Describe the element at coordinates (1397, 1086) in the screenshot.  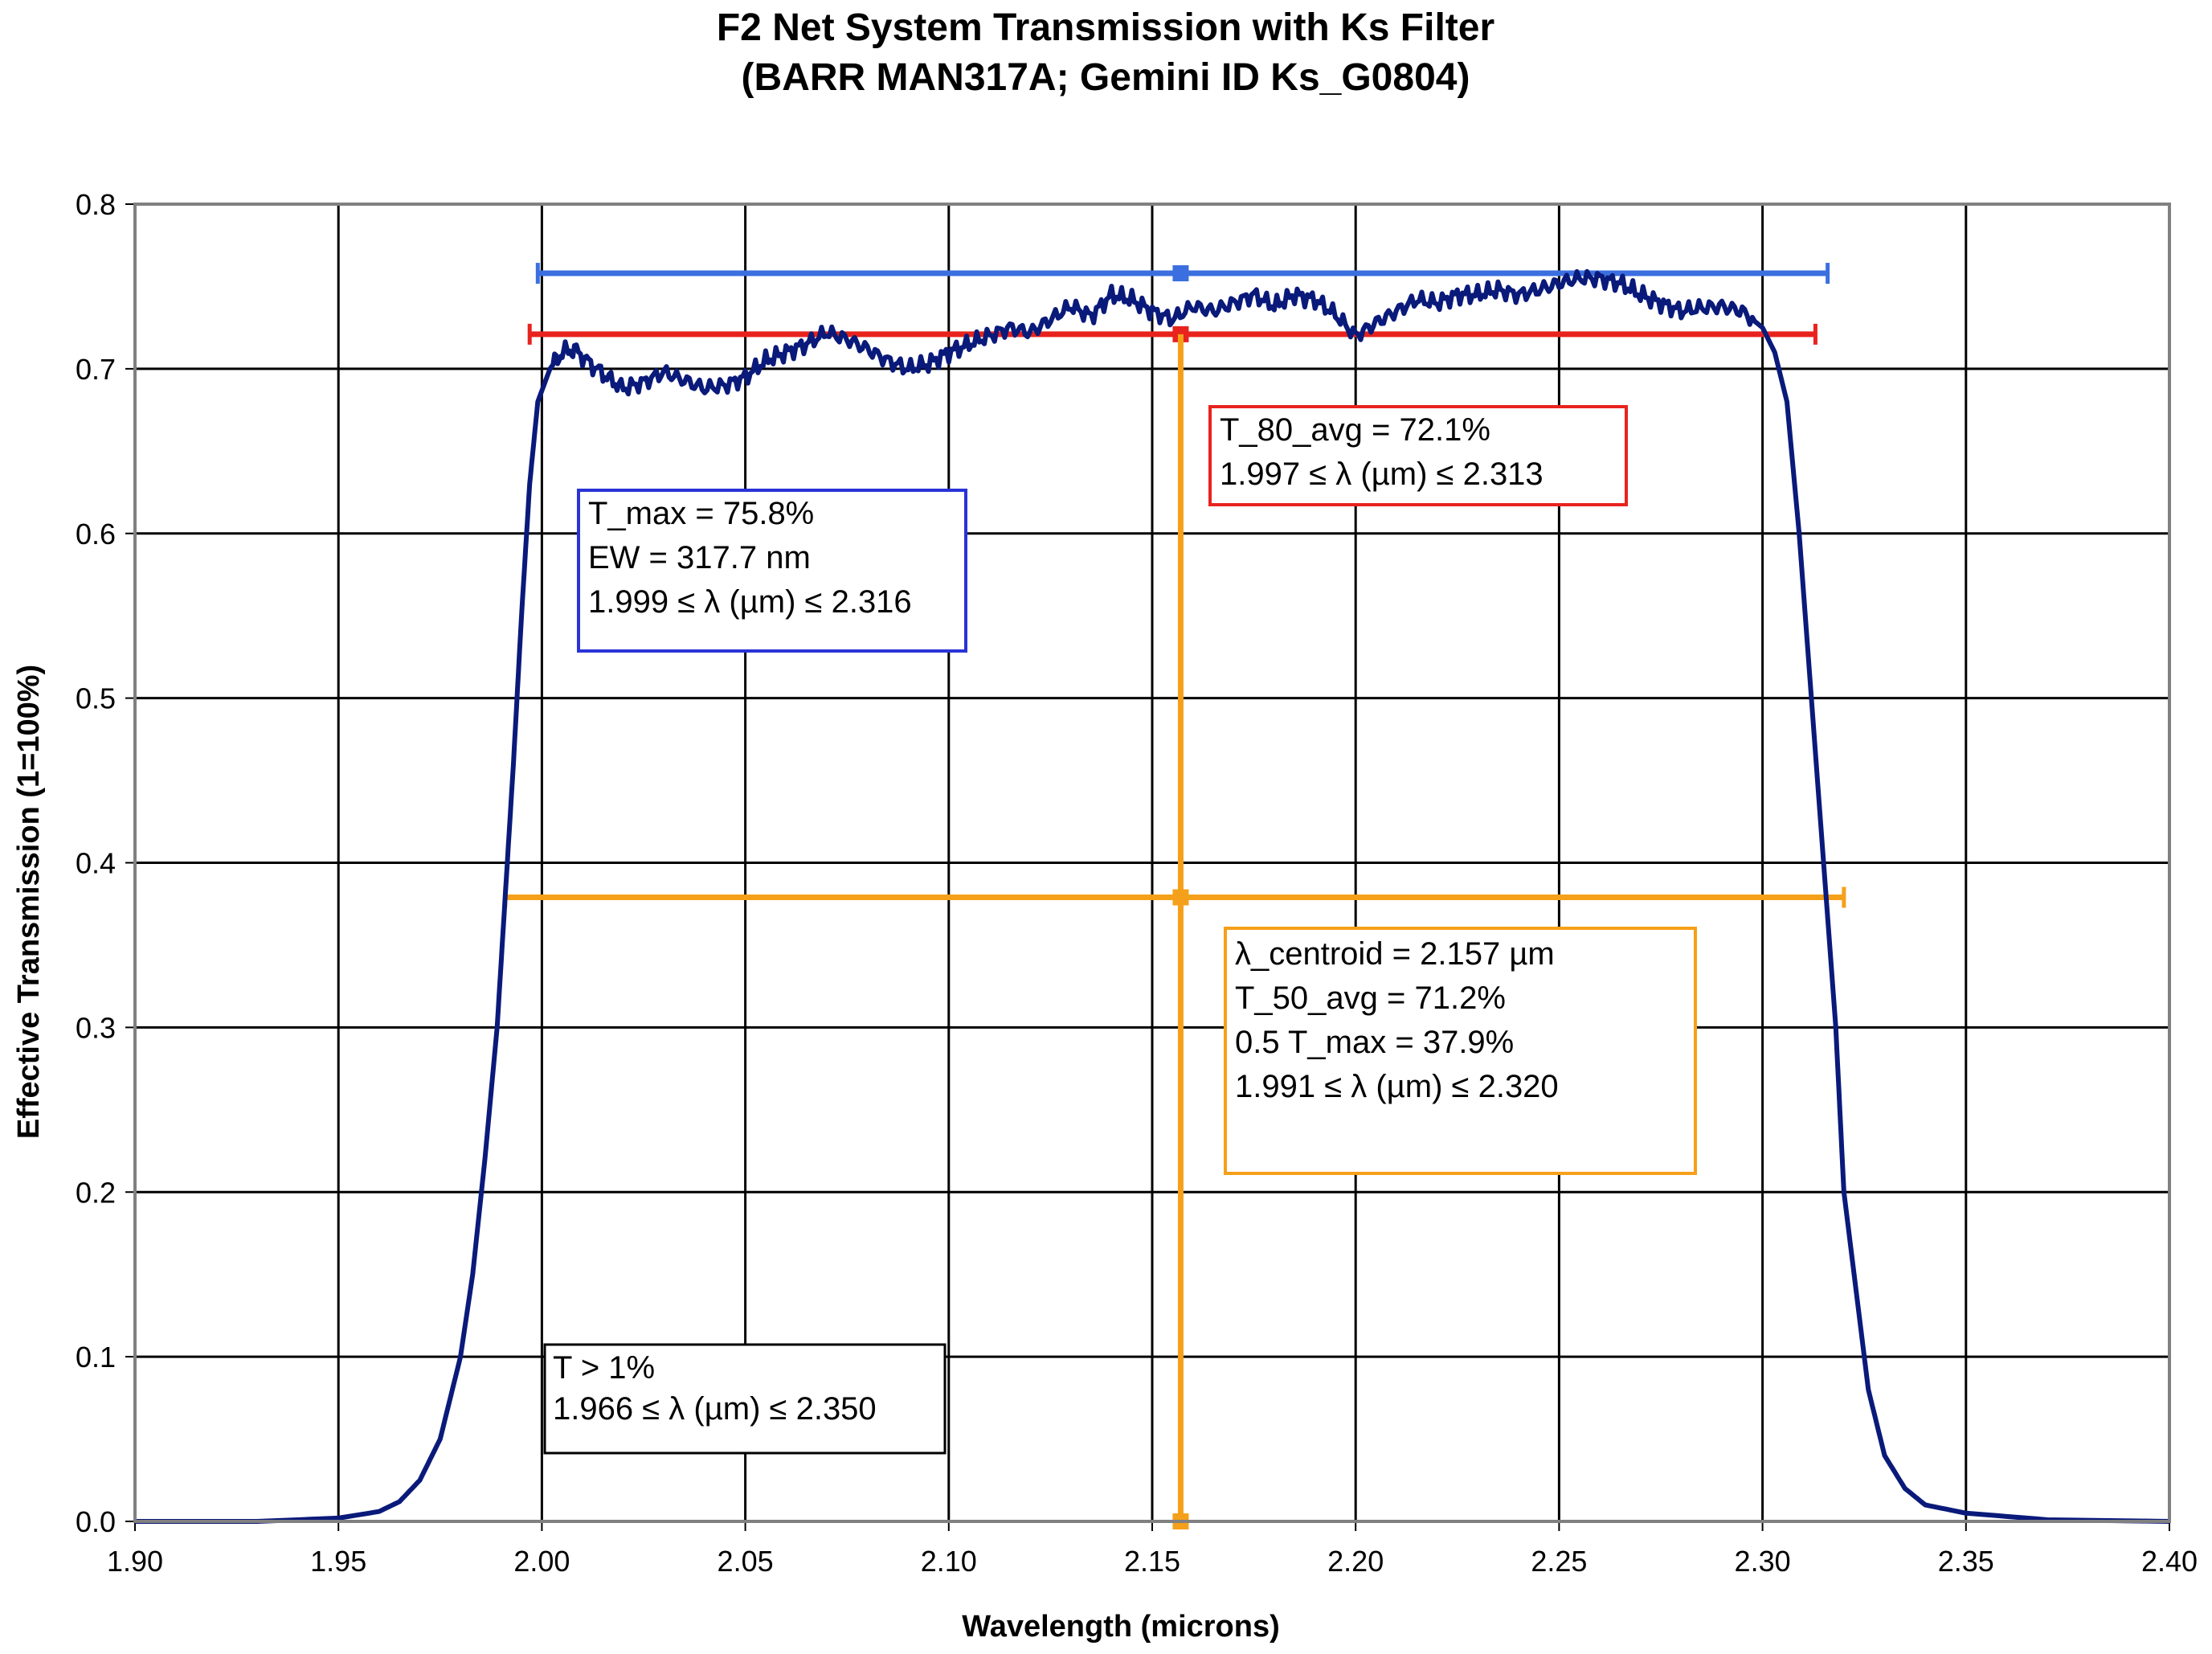
I see `annotation-centroid-line4: 1.991 ≤ λ (µm) ≤ 2.320` at that location.